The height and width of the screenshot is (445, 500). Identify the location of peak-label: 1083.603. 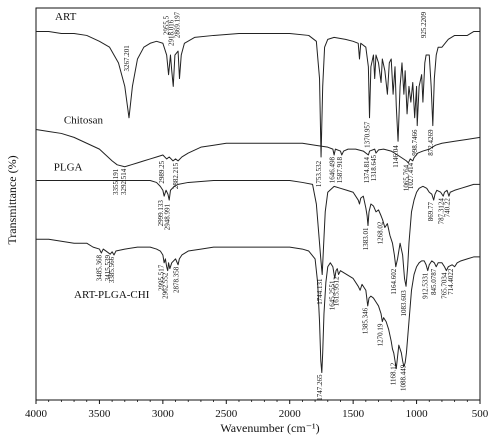
(404, 303).